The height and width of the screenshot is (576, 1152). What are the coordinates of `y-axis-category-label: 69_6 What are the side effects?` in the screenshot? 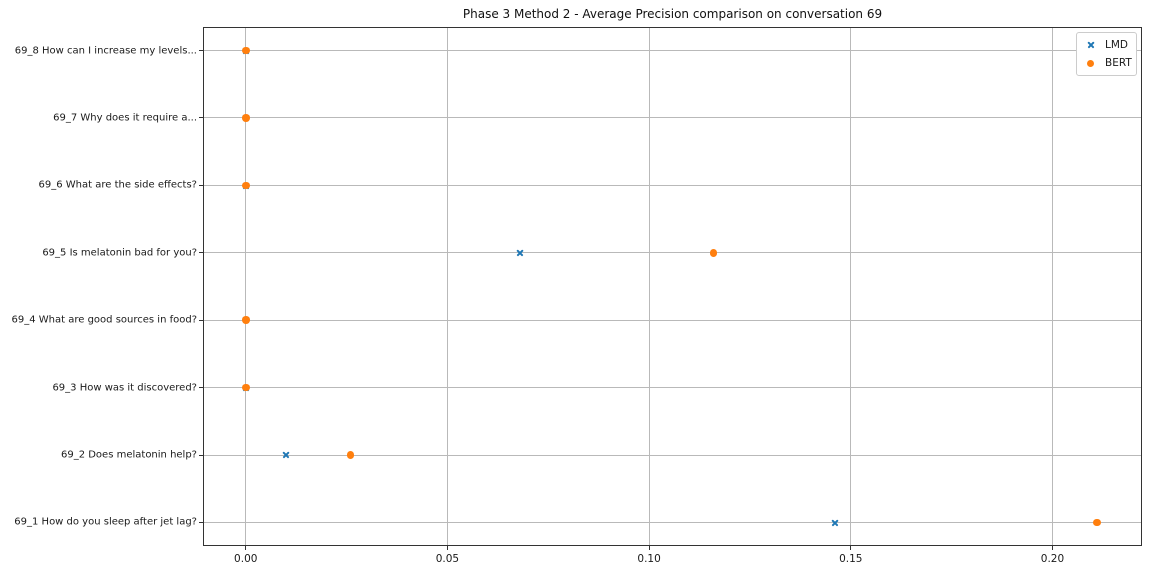 It's located at (117, 185).